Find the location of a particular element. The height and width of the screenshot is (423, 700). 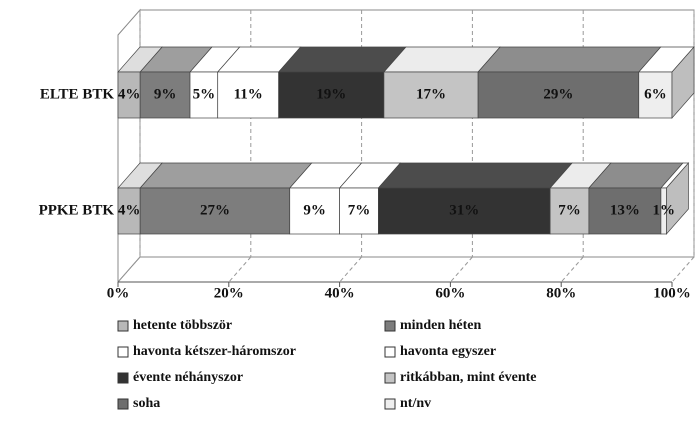

legend-label: nt/nv is located at coordinates (415, 403).